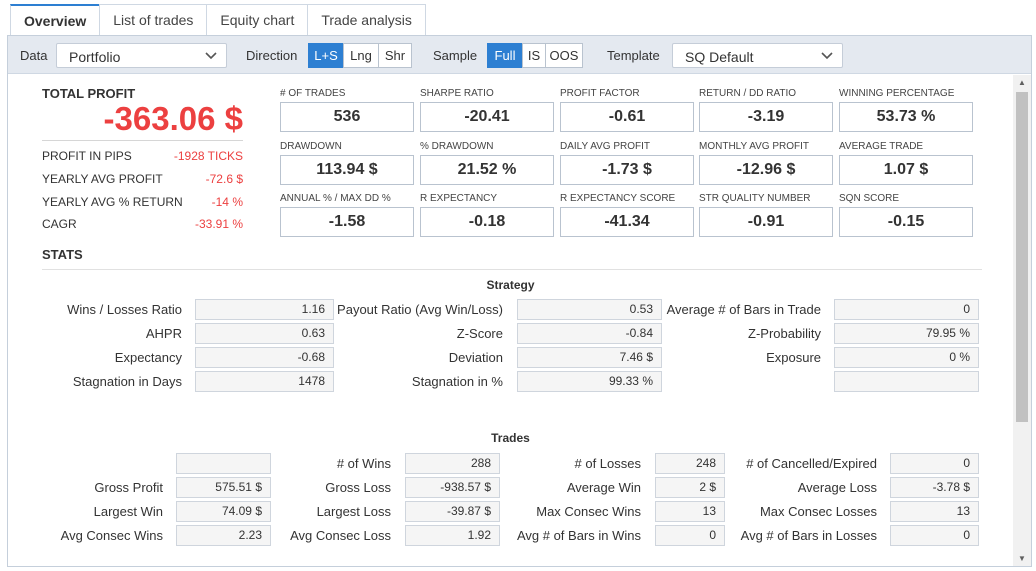 This screenshot has width=1036, height=571. What do you see at coordinates (906, 110) in the screenshot?
I see `kpi-winning-percentage: WINNING PERCENTAGE 53.73 %` at bounding box center [906, 110].